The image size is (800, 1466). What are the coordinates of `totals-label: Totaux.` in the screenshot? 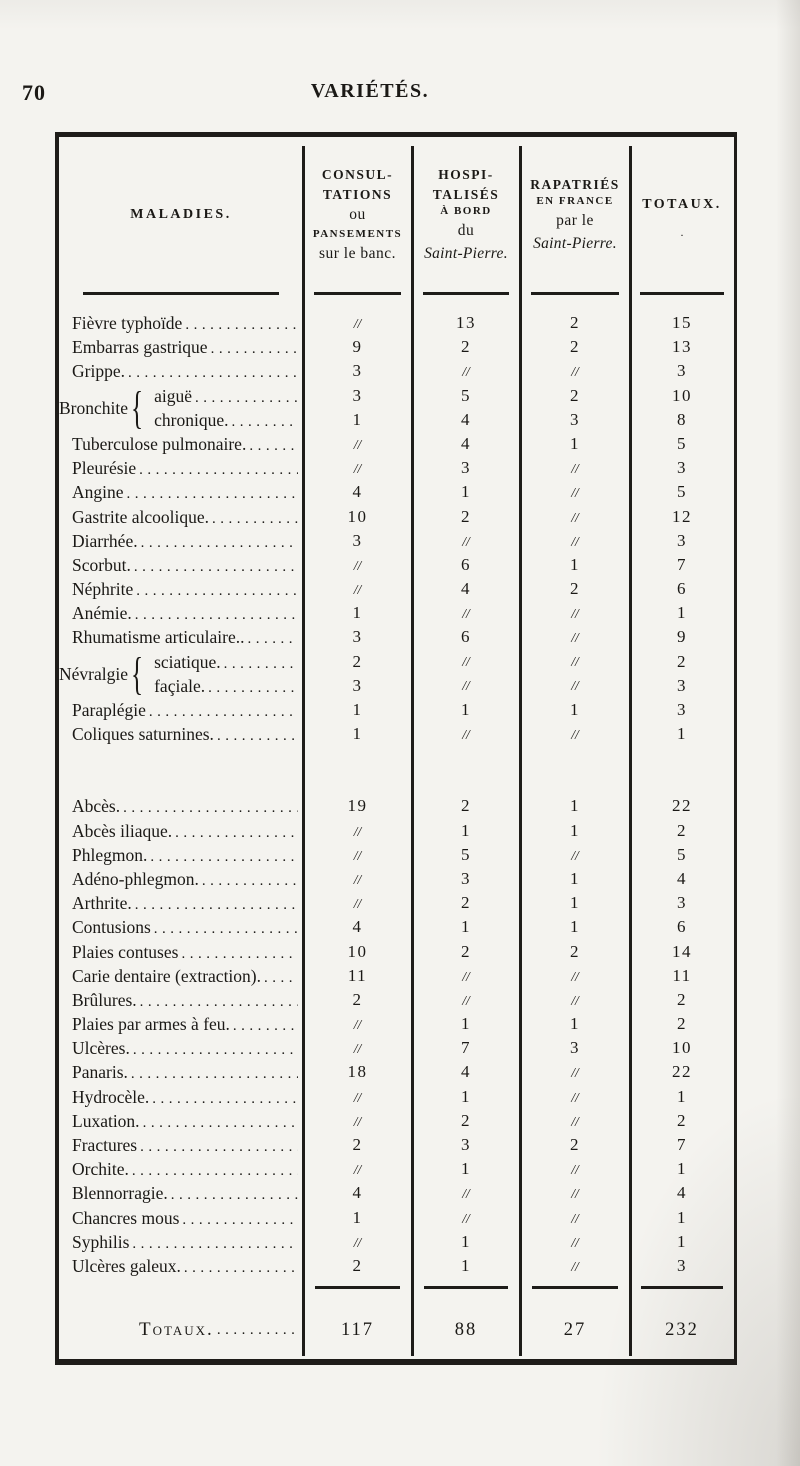 It's located at (176, 1330).